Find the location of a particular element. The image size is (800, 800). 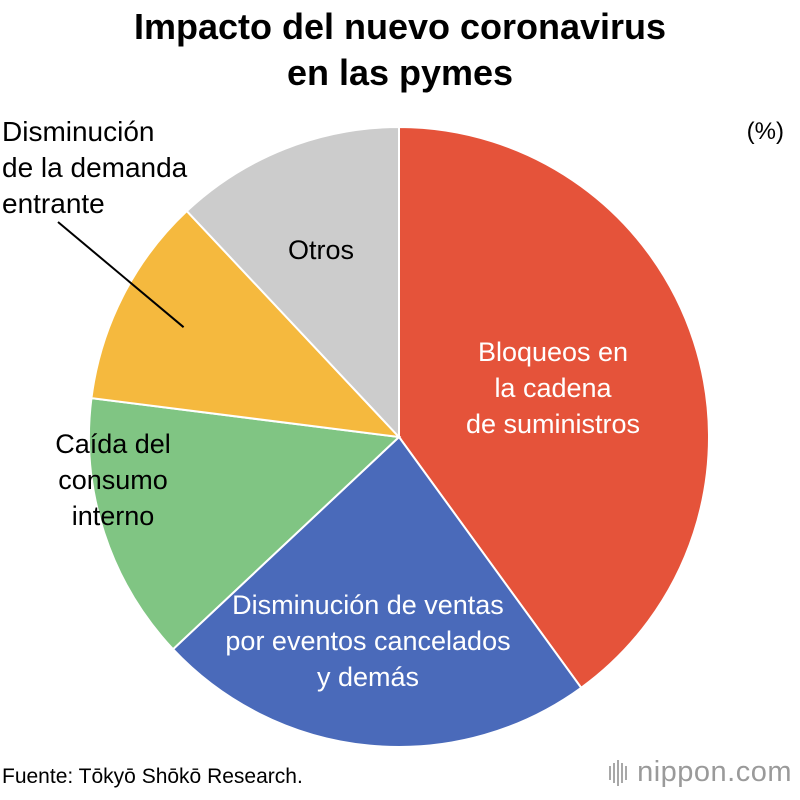

slice-label-4: Otros is located at coordinates (321, 250).